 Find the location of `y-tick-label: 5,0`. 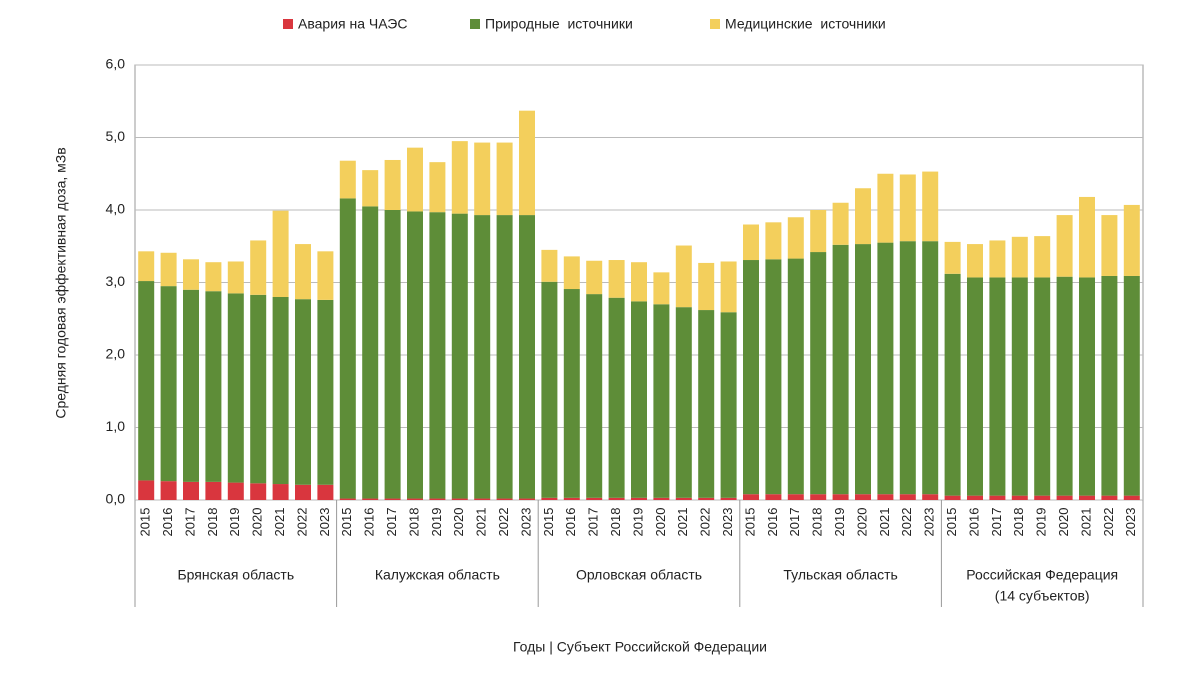

y-tick-label: 5,0 is located at coordinates (116, 136).